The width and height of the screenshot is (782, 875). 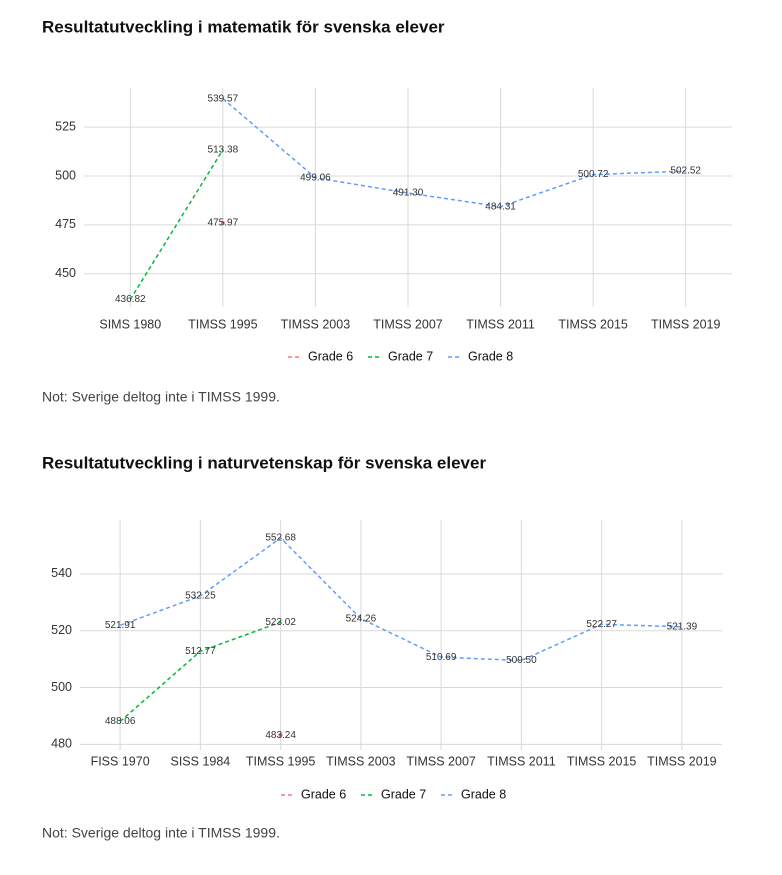 I want to click on y-tick-label: 540, so click(x=61, y=573).